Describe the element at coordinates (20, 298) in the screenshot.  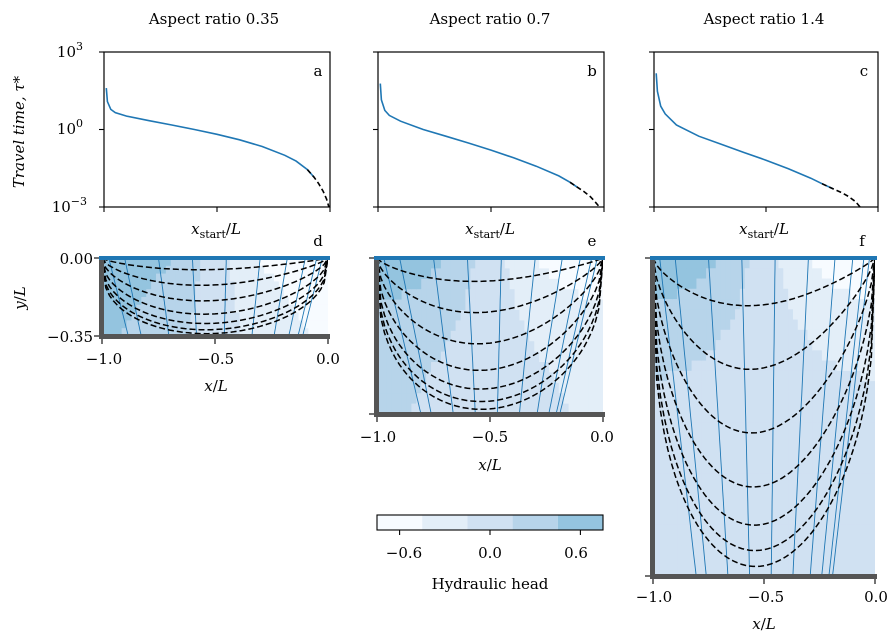
I see `ylabel-y-over-l: y/L` at that location.